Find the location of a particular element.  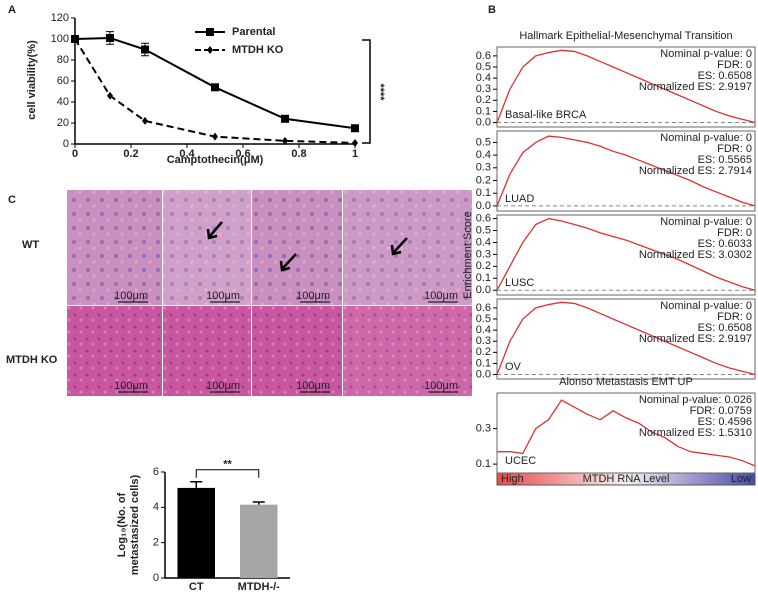

y-tick-label: 120 is located at coordinates (60, 18).